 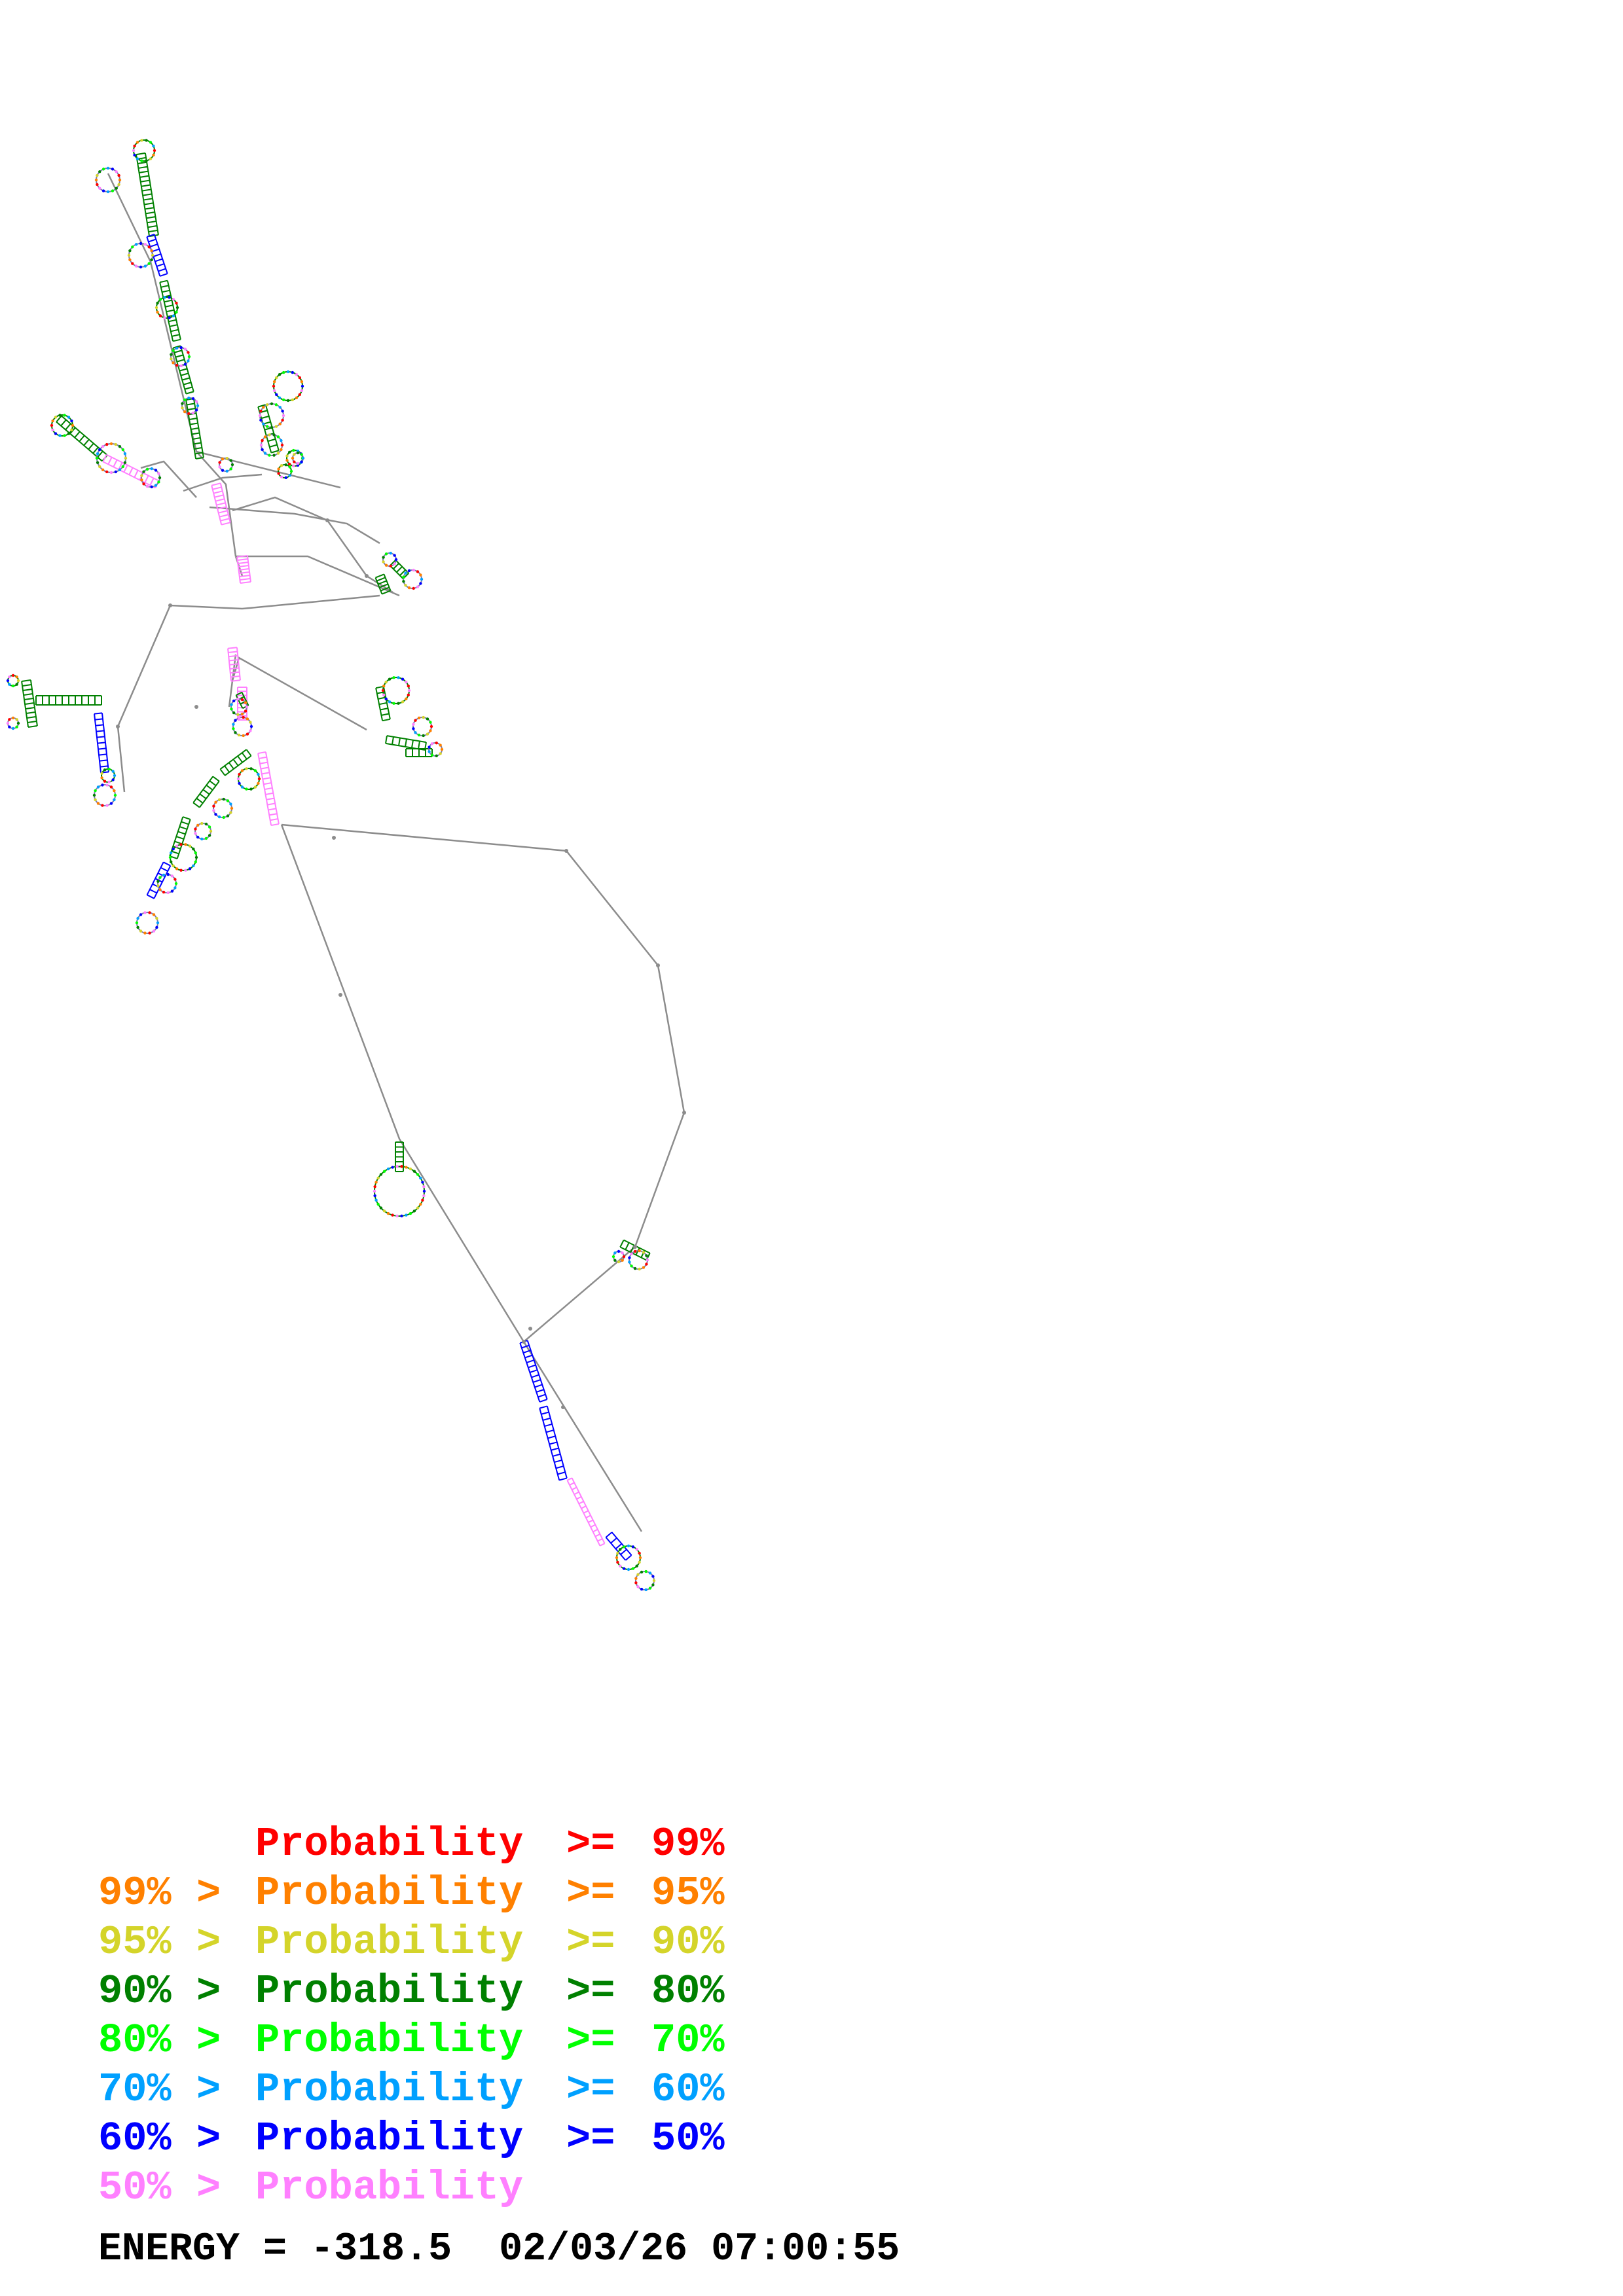 What do you see at coordinates (393, 1991) in the screenshot?
I see `legend-row: 90% > Probability >= 80%` at bounding box center [393, 1991].